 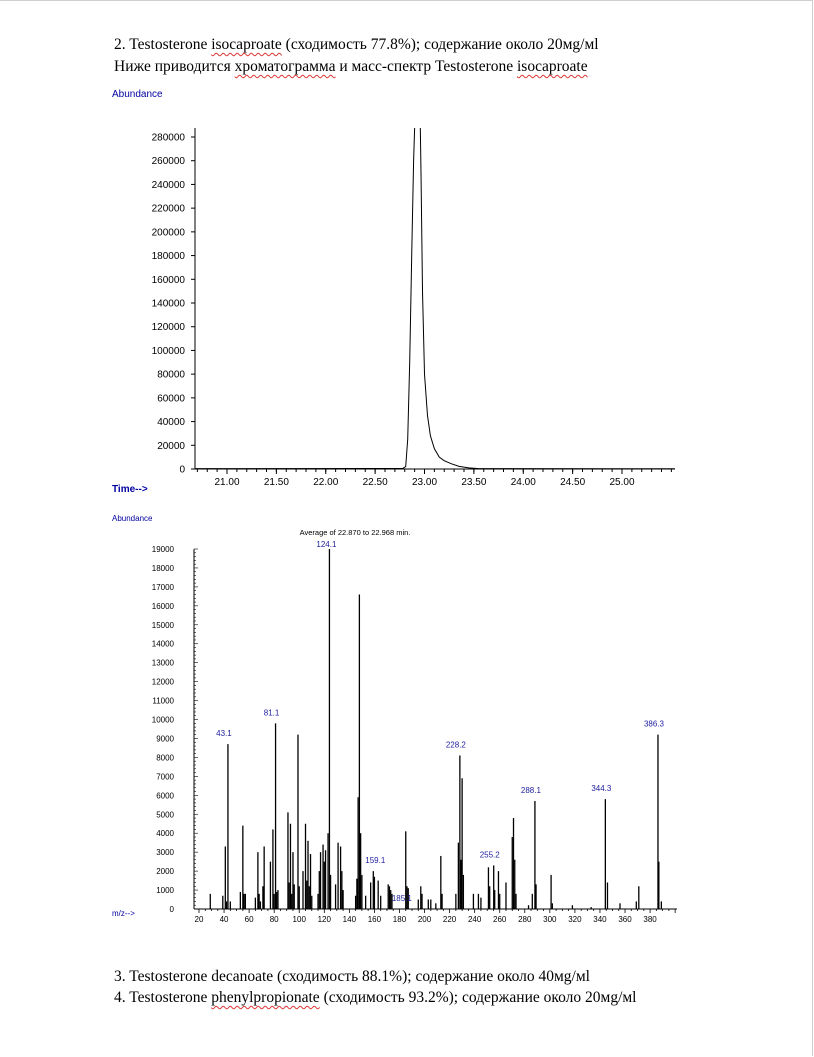 I want to click on x-tick-label: 300, so click(x=550, y=919).